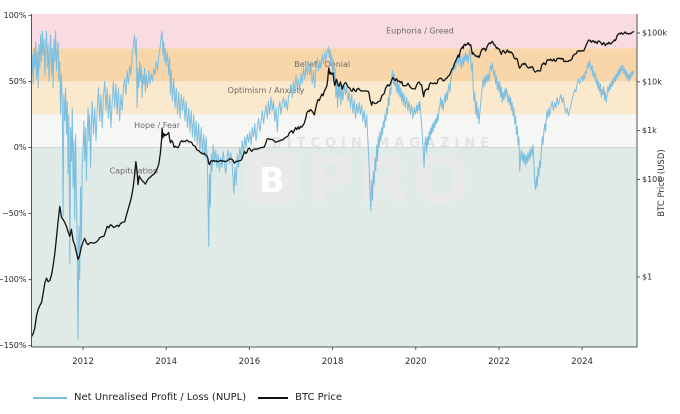  What do you see at coordinates (582, 362) in the screenshot?
I see `x-tick-label: 2024` at bounding box center [582, 362].